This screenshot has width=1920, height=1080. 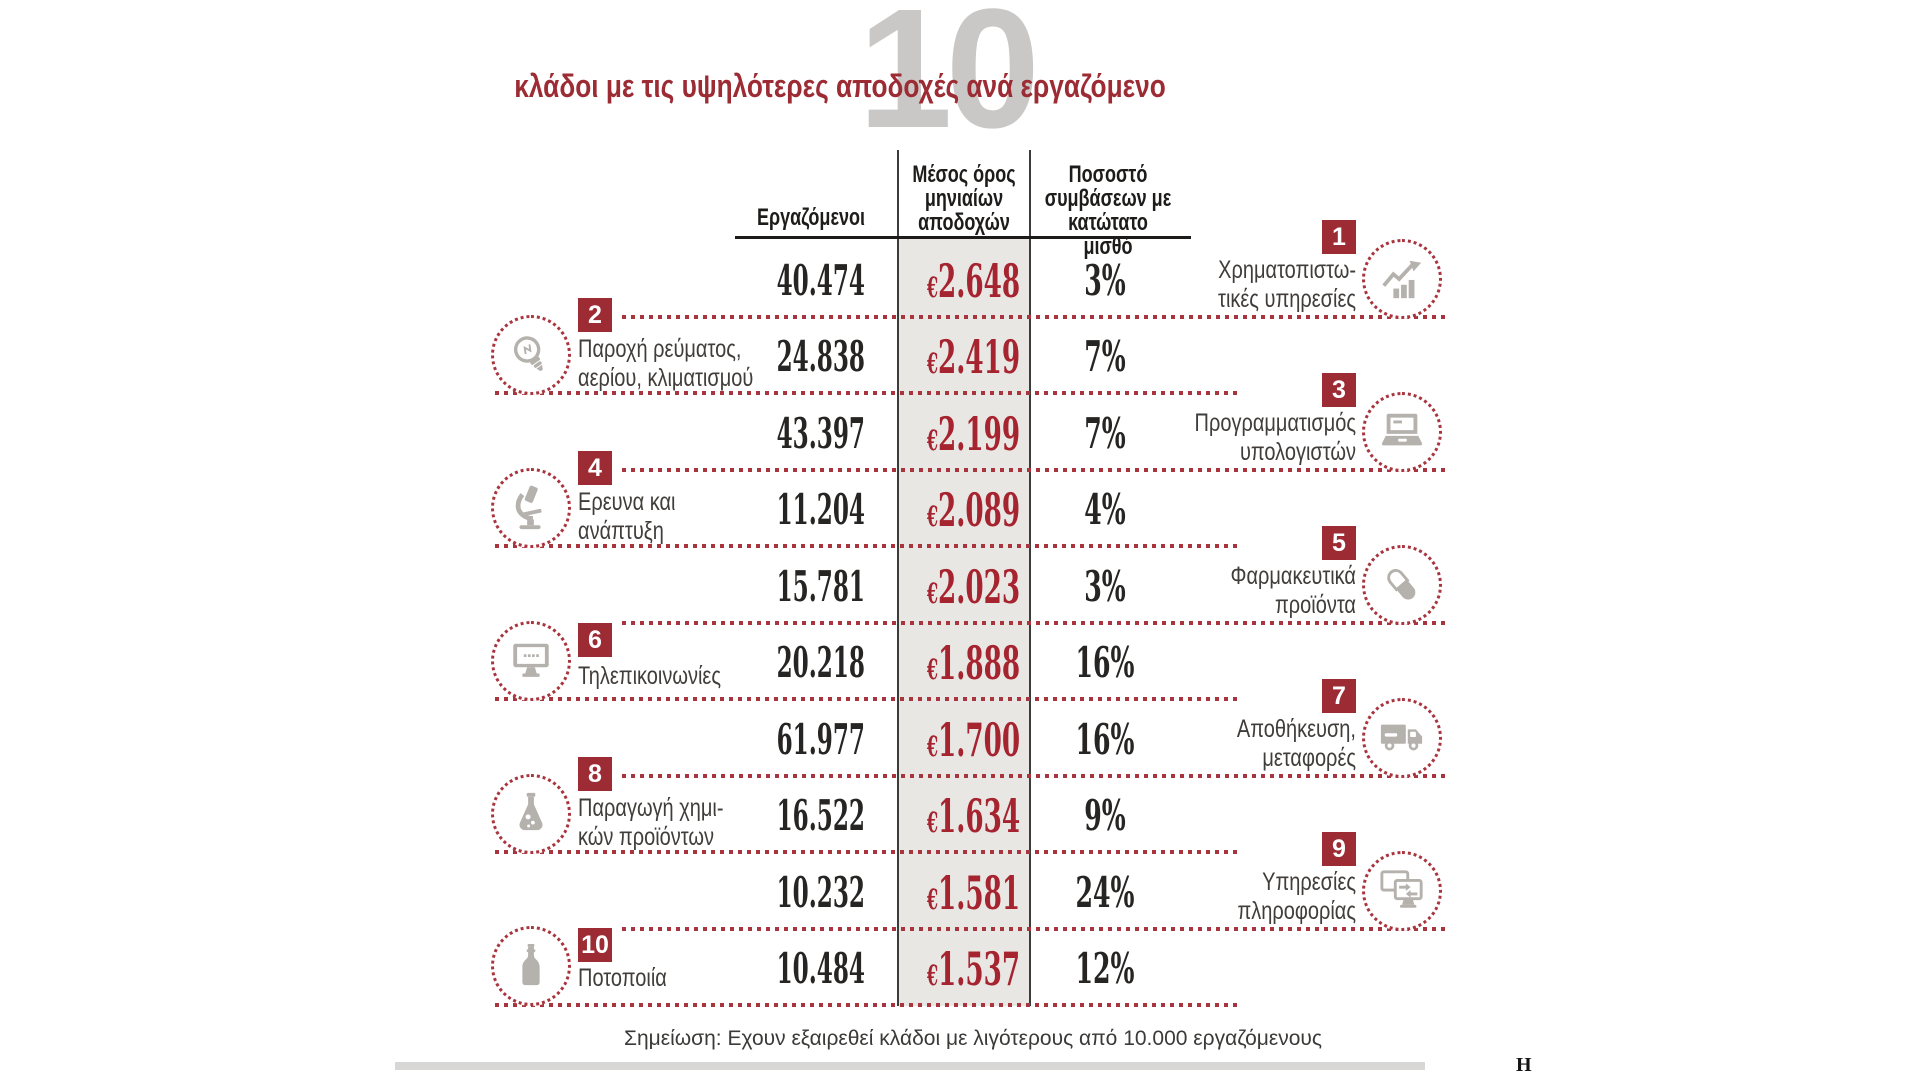 I want to click on earnings-value: €2.648, so click(x=973, y=280).